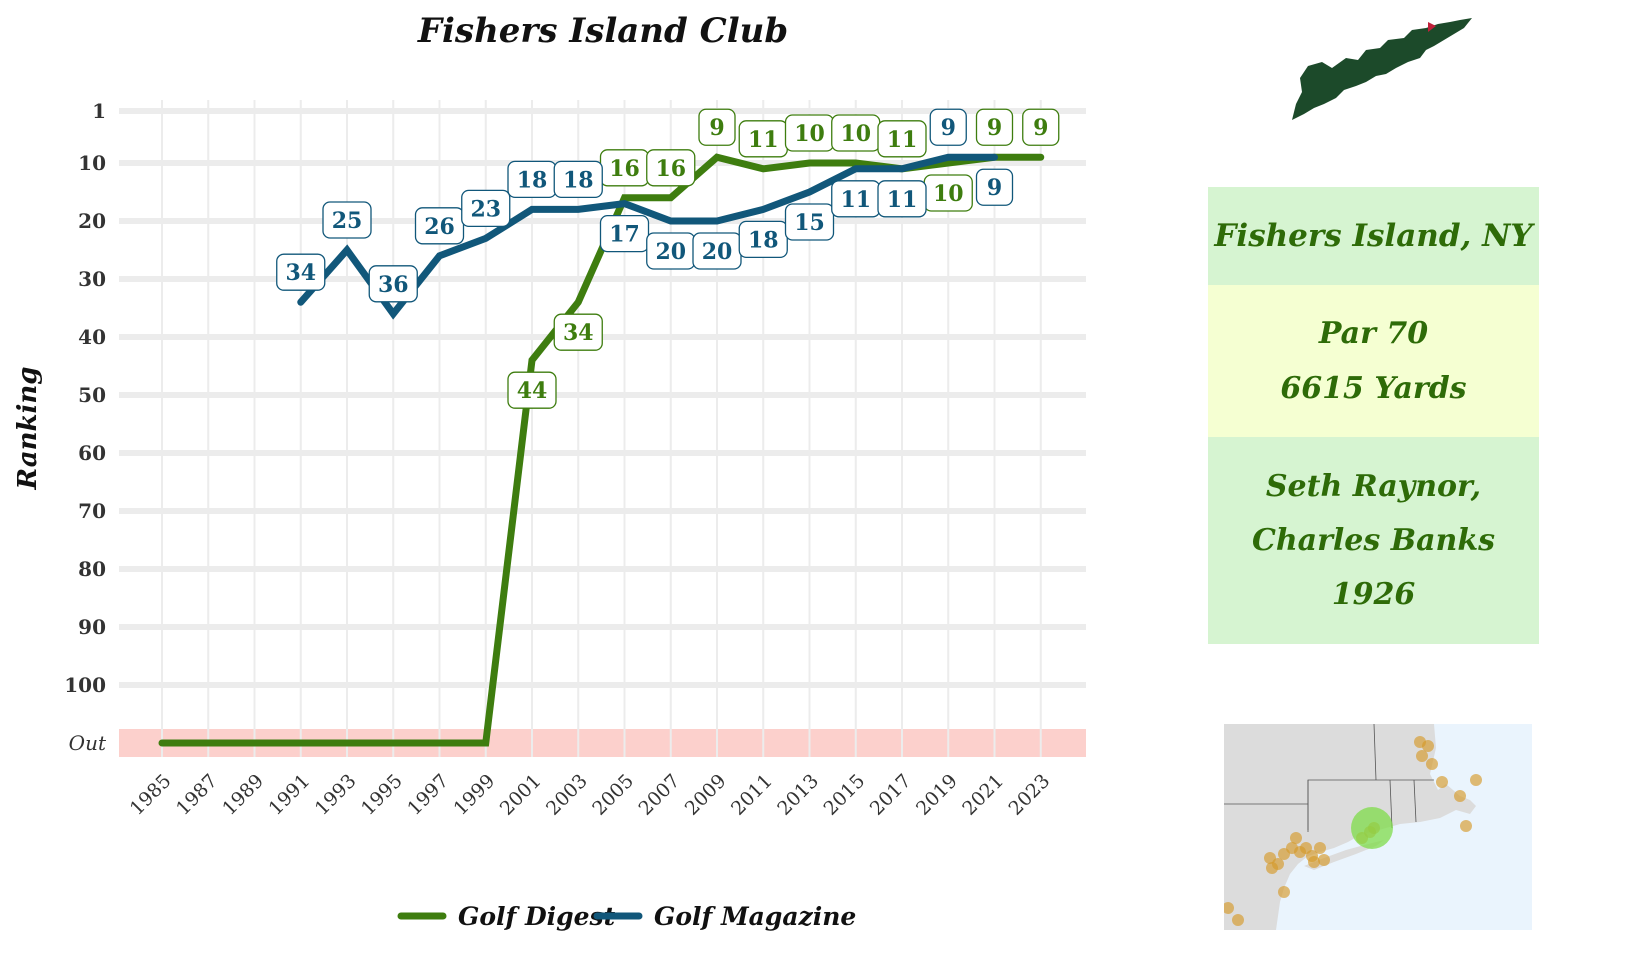 The image size is (1632, 960). I want to click on map-land, so click(1350, 827).